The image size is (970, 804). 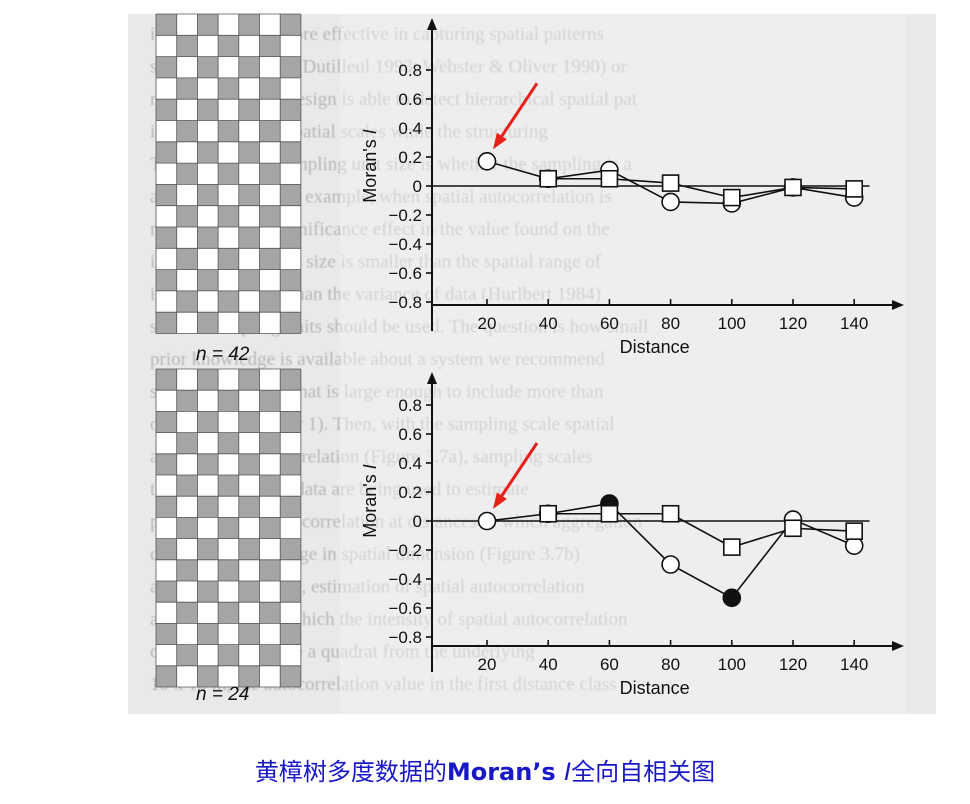 What do you see at coordinates (410, 157) in the screenshot?
I see `y-tick-label: 0.2` at bounding box center [410, 157].